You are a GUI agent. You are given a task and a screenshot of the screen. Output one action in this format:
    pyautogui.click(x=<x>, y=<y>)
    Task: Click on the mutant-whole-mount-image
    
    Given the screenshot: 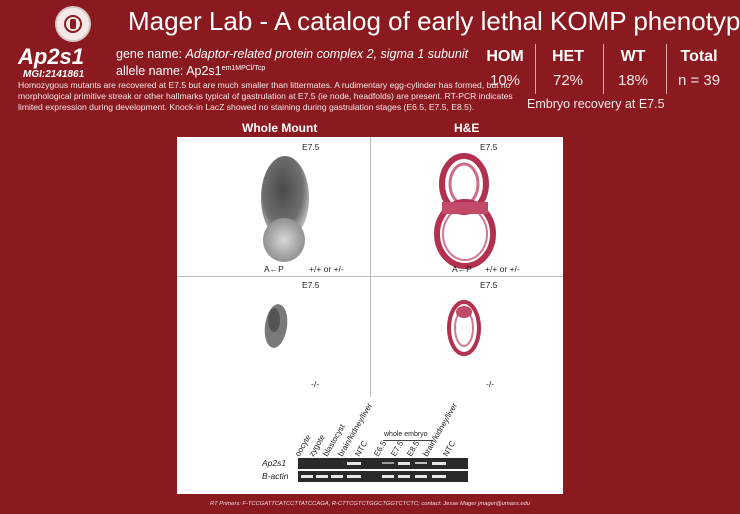 What is the action you would take?
    pyautogui.click(x=276, y=326)
    